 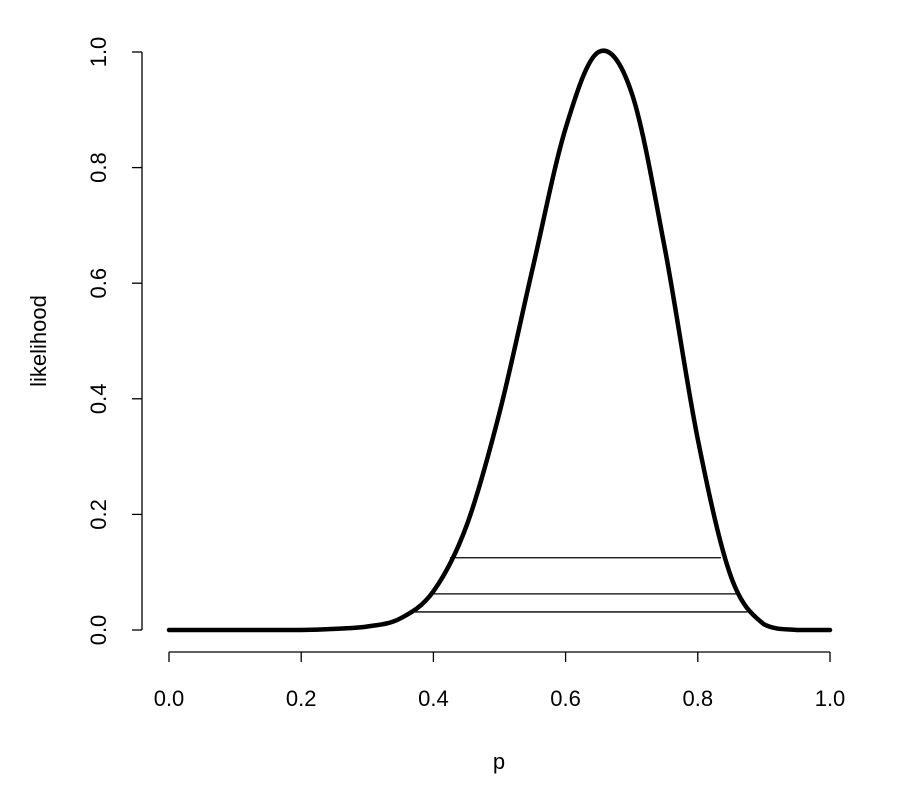 I want to click on y-tick-label: 0.2, so click(x=98, y=514).